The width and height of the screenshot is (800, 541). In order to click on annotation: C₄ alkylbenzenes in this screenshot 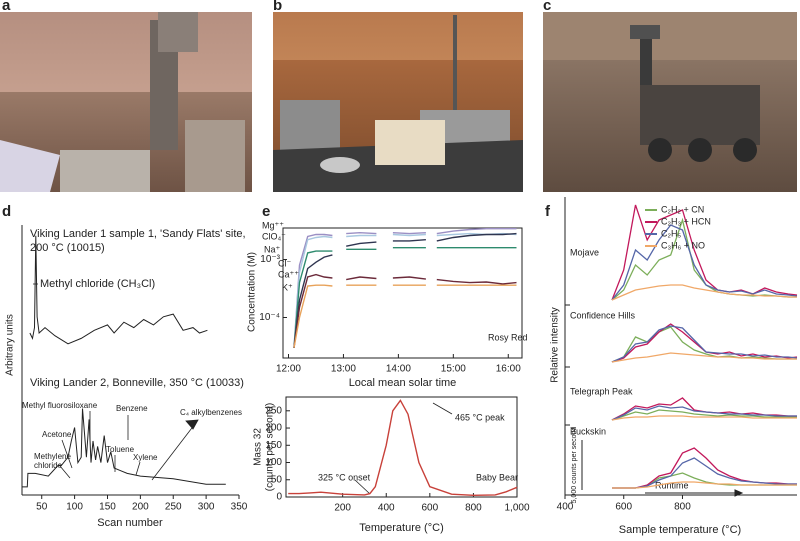, I will do `click(211, 412)`.